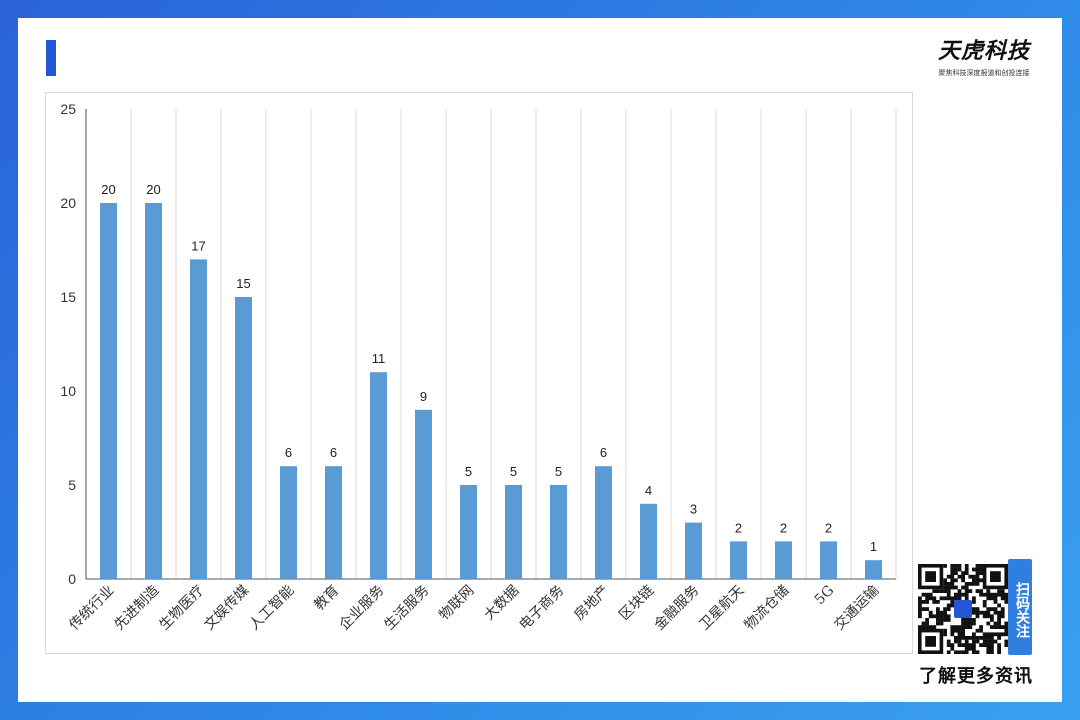  Describe the element at coordinates (72, 485) in the screenshot. I see `y-tick-label: 5` at that location.